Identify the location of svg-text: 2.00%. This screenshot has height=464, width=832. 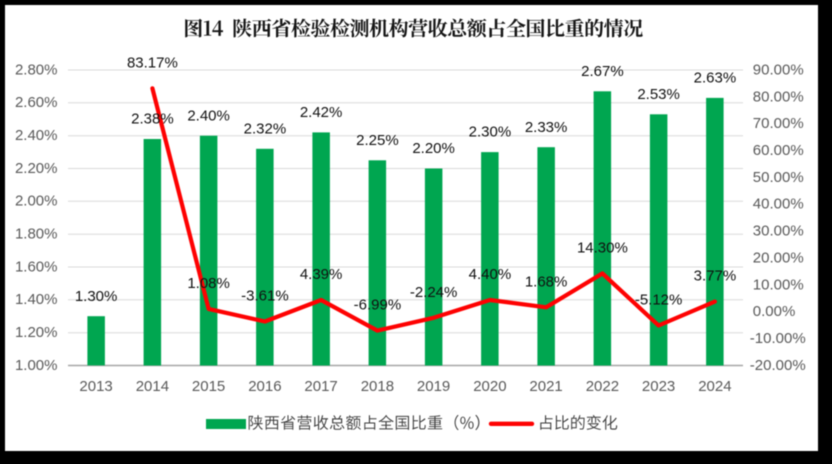
(36, 201).